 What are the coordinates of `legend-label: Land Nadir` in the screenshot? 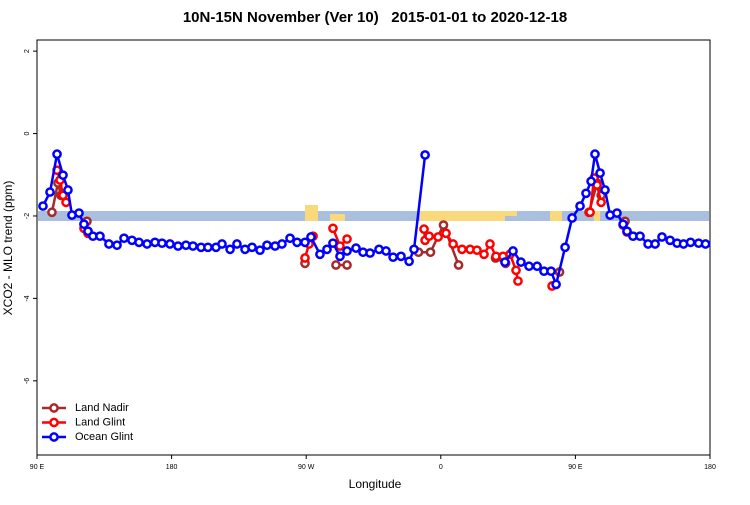 It's located at (102, 408).